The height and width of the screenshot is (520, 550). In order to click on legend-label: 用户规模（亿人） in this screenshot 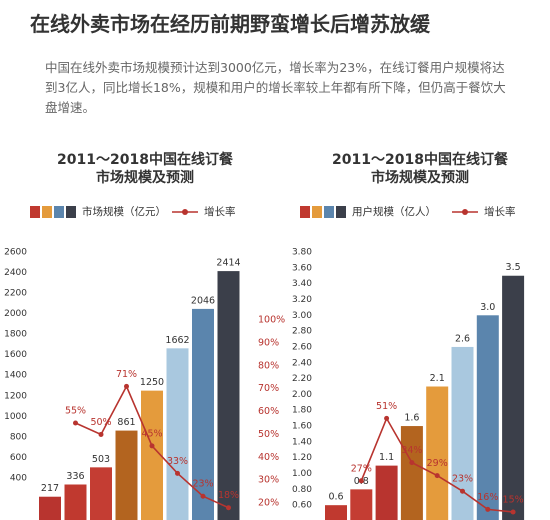, I will do `click(394, 211)`.